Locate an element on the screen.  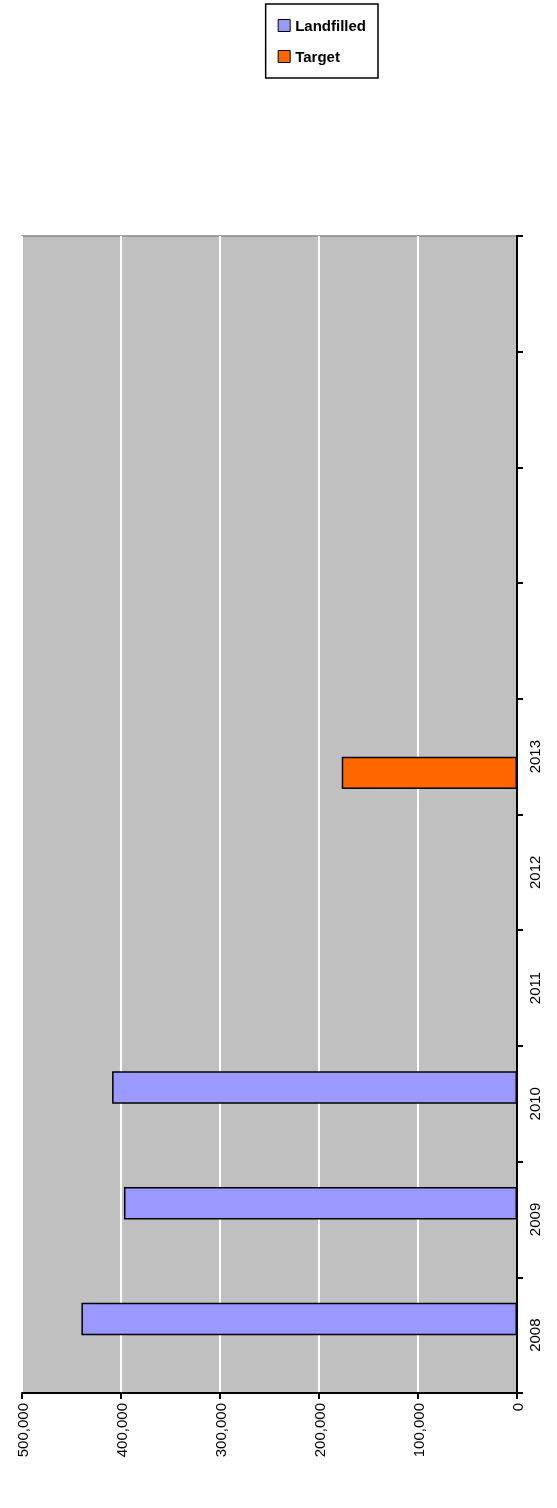
y-tick-label: 2008 is located at coordinates (534, 1335).